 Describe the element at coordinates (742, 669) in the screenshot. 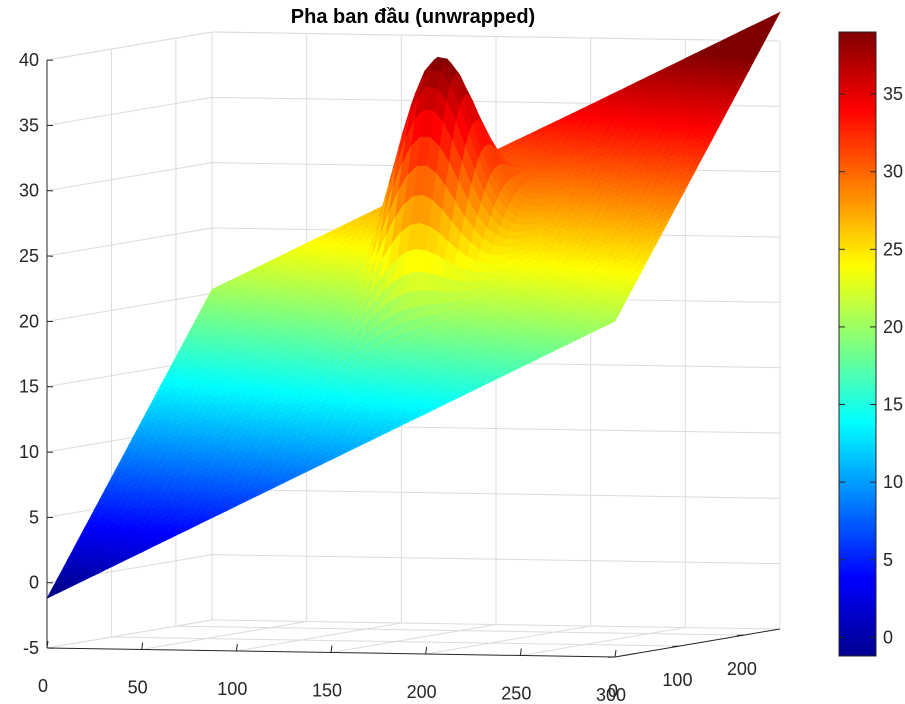

I see `y-tick-label: 200` at that location.